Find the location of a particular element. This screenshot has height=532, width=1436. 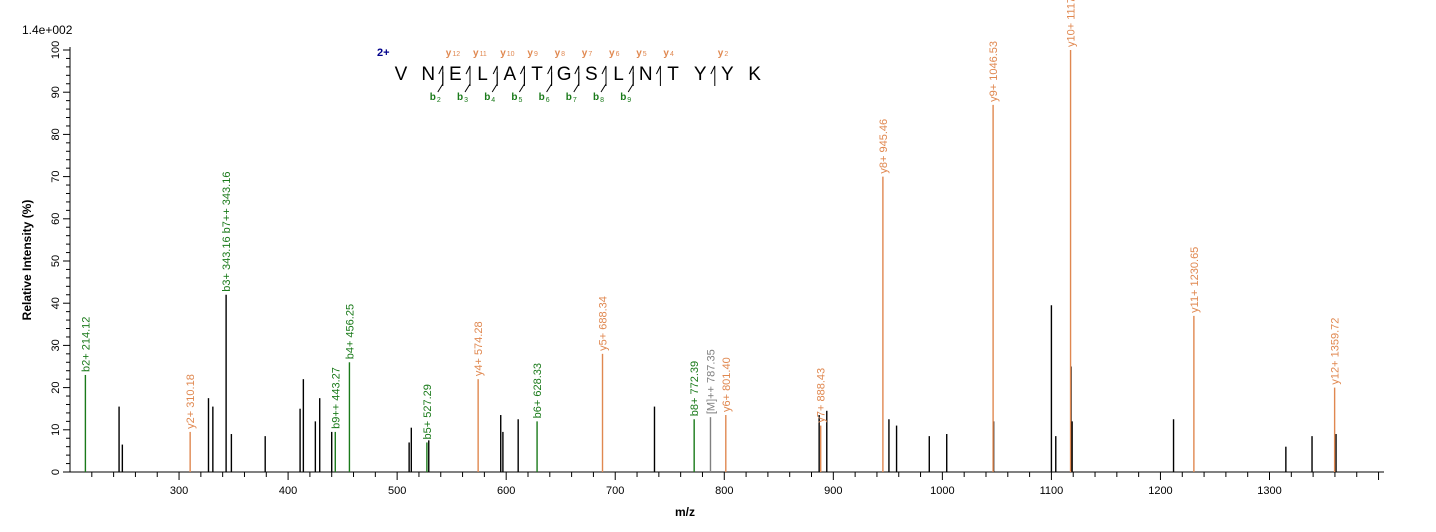

residue: E is located at coordinates (455, 74).